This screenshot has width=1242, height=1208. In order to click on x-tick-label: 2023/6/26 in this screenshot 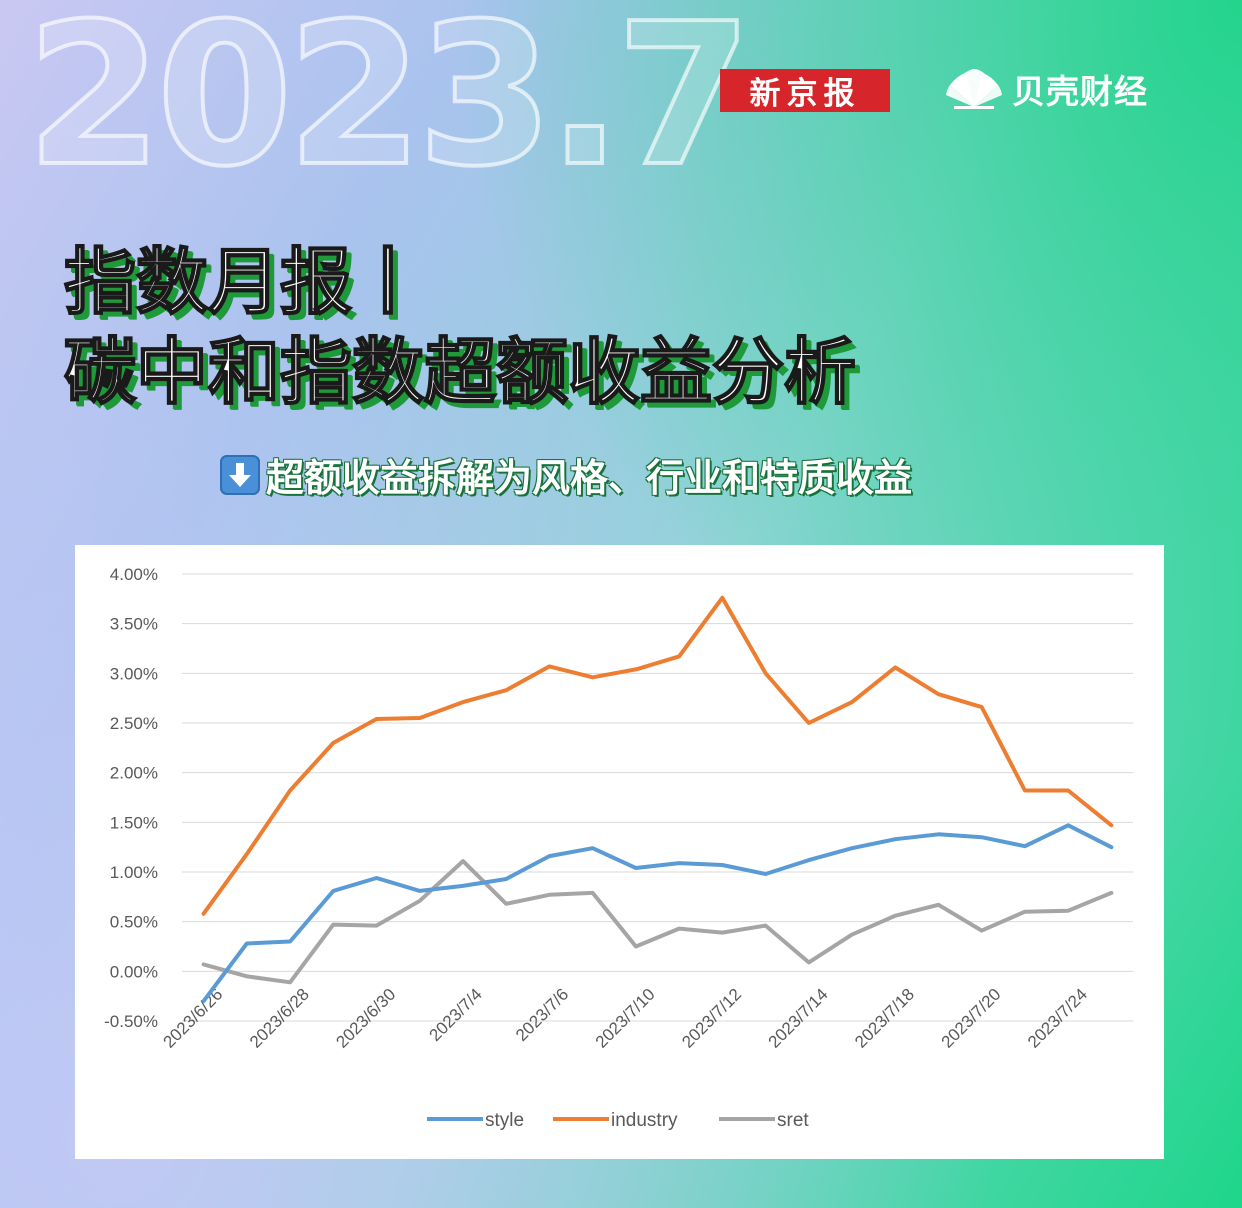, I will do `click(193, 1018)`.